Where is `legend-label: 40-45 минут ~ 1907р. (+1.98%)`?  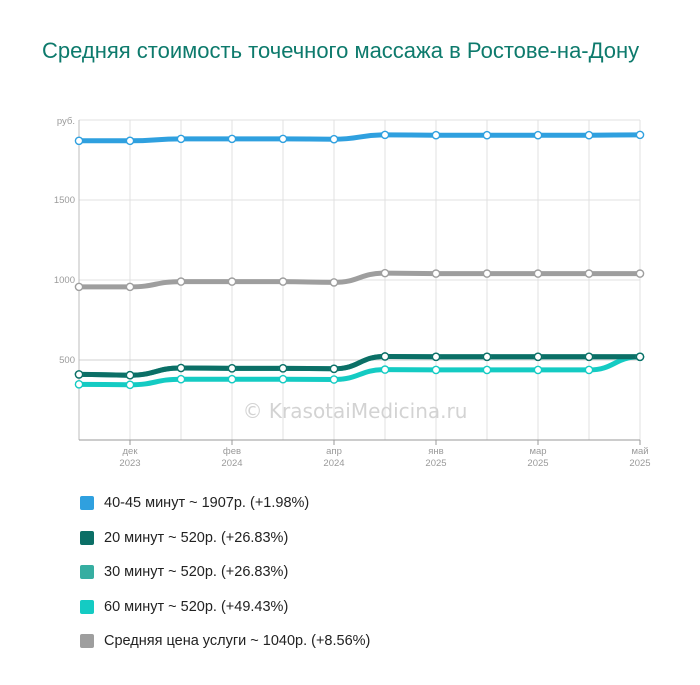 legend-label: 40-45 минут ~ 1907р. (+1.98%) is located at coordinates (207, 503).